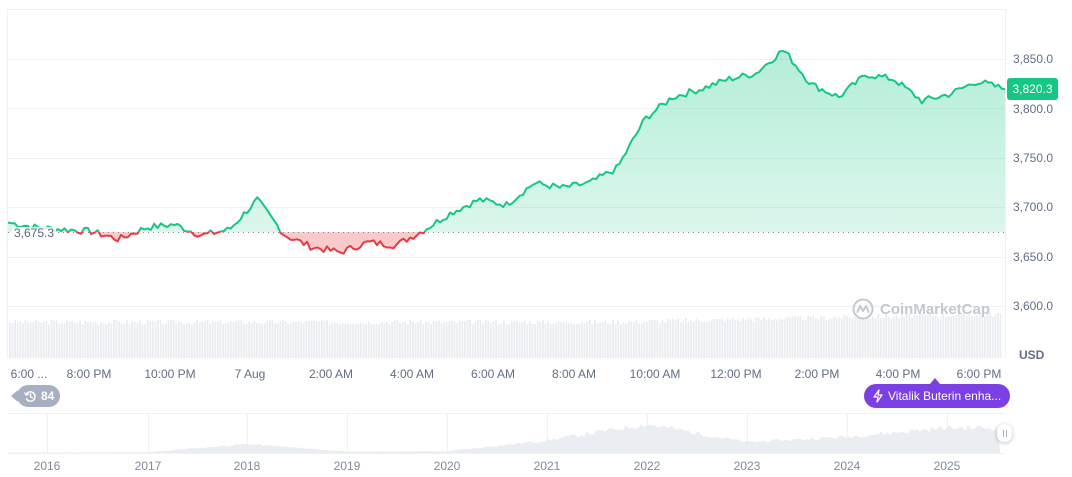  I want to click on drag-handle-icon-bar, so click(1006, 433).